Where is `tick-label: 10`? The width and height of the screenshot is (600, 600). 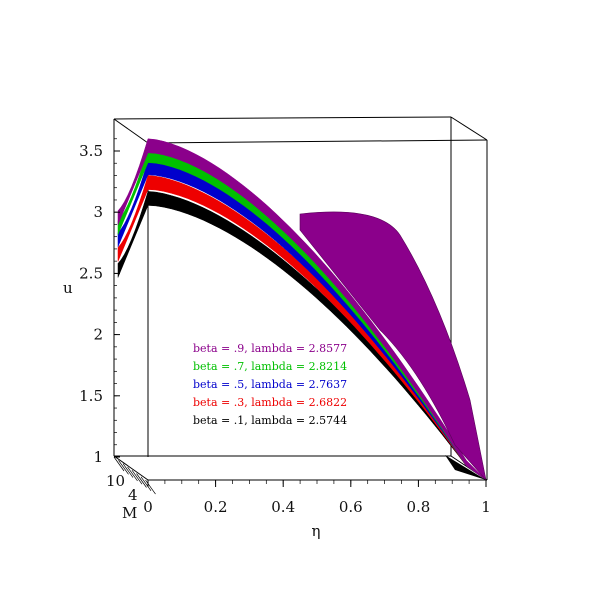 tick-label: 10 is located at coordinates (115, 481).